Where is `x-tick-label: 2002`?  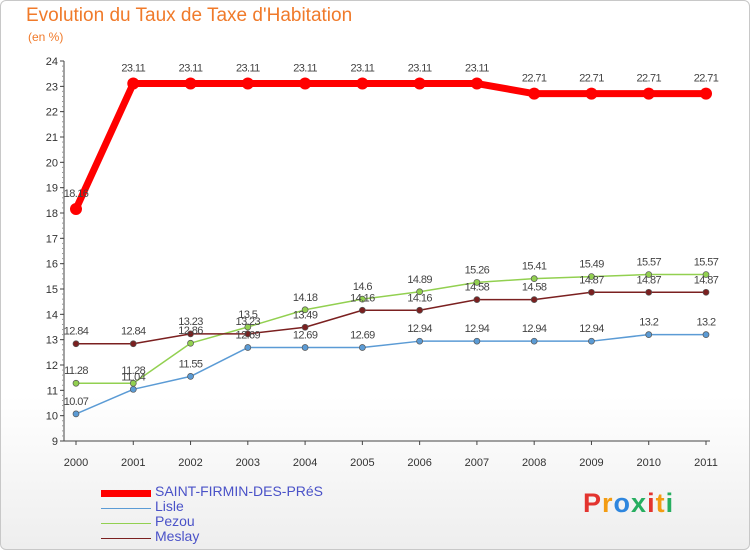 x-tick-label: 2002 is located at coordinates (190, 463).